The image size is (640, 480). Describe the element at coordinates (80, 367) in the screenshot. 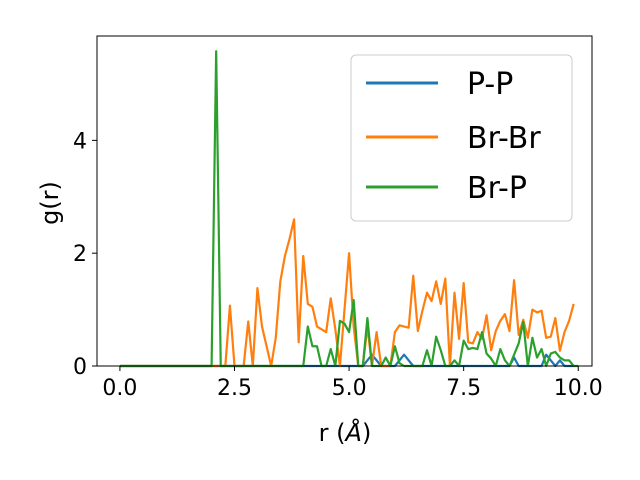

I see `y-tick-label: 0` at that location.